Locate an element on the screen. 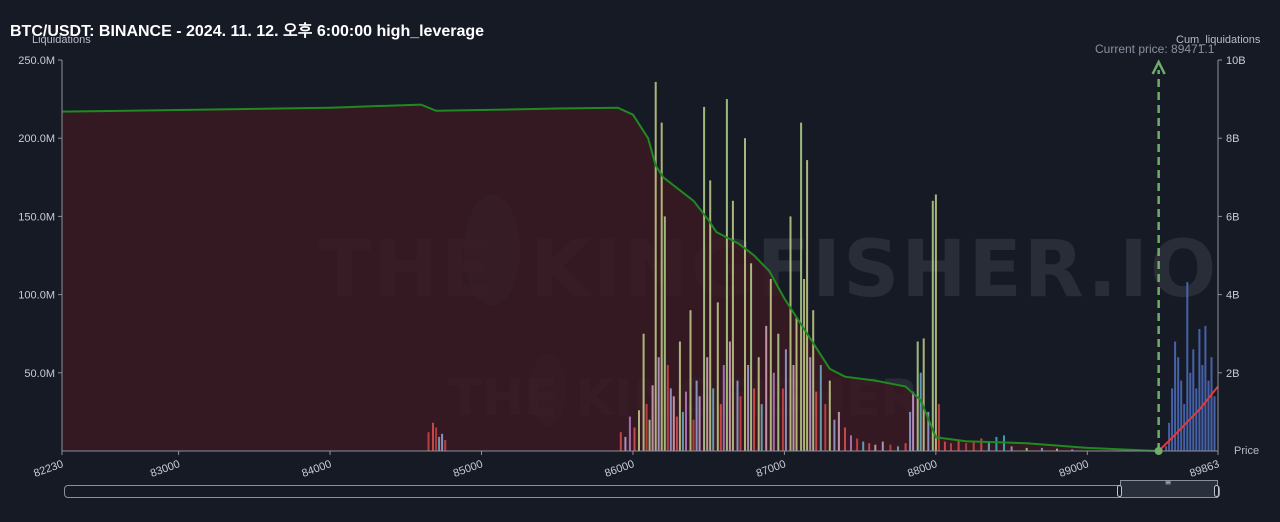 Image resolution: width=1280 pixels, height=522 pixels. x-tick-label: 82230 is located at coordinates (48, 469).